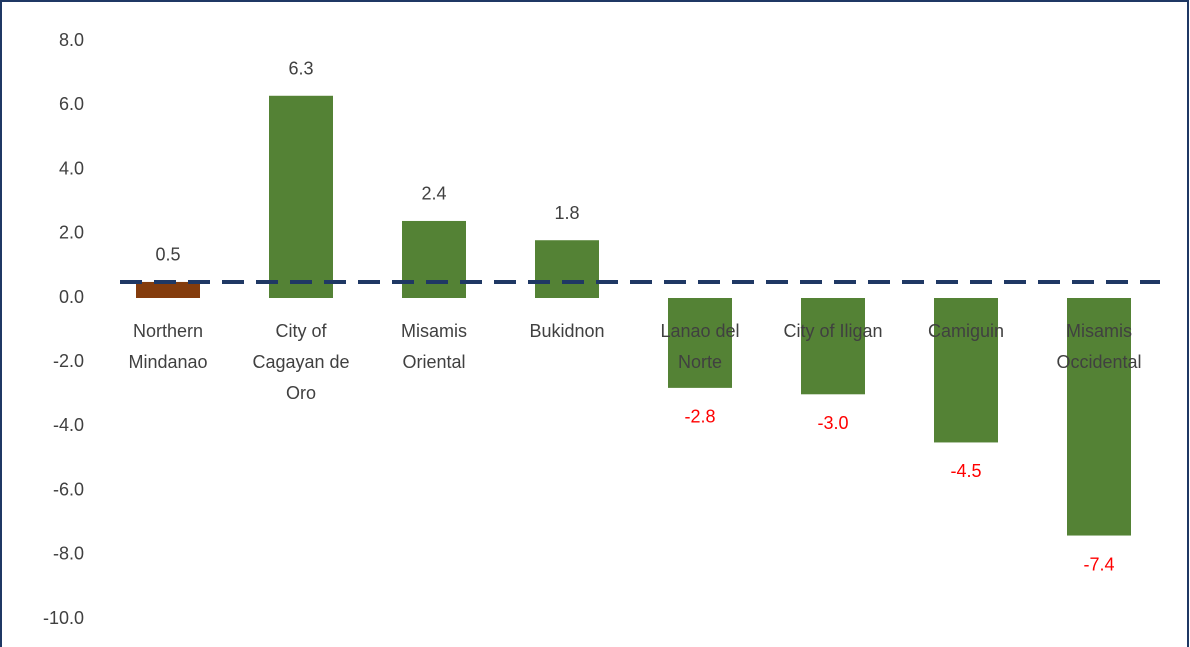  What do you see at coordinates (966, 331) in the screenshot?
I see `x-tick-label: Camiguin` at bounding box center [966, 331].